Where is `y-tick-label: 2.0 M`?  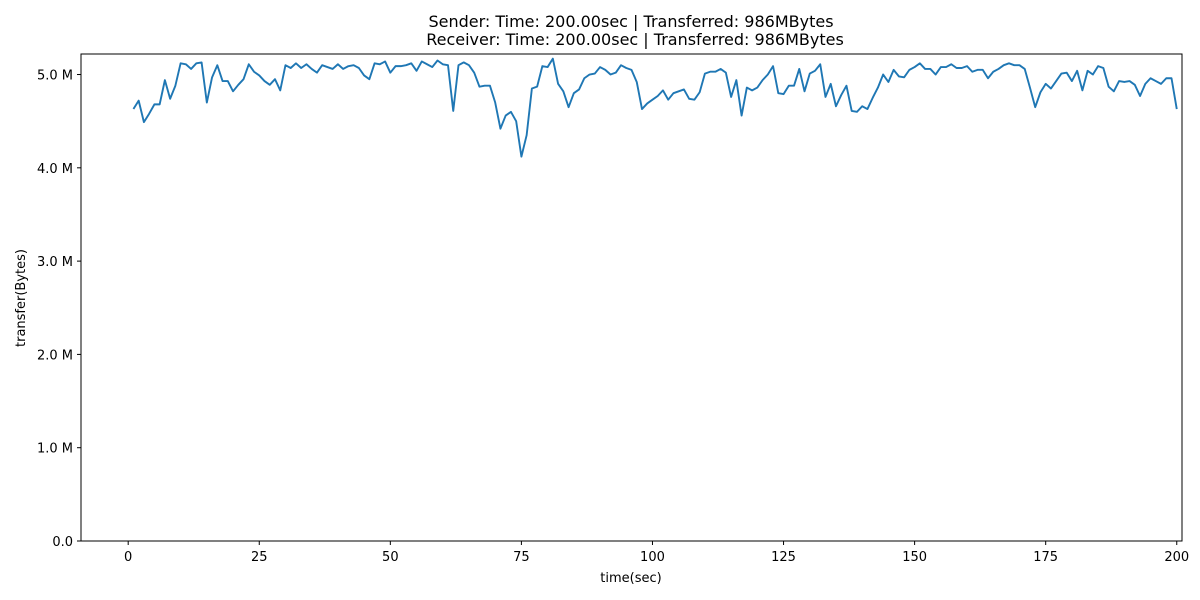 y-tick-label: 2.0 M is located at coordinates (55, 355).